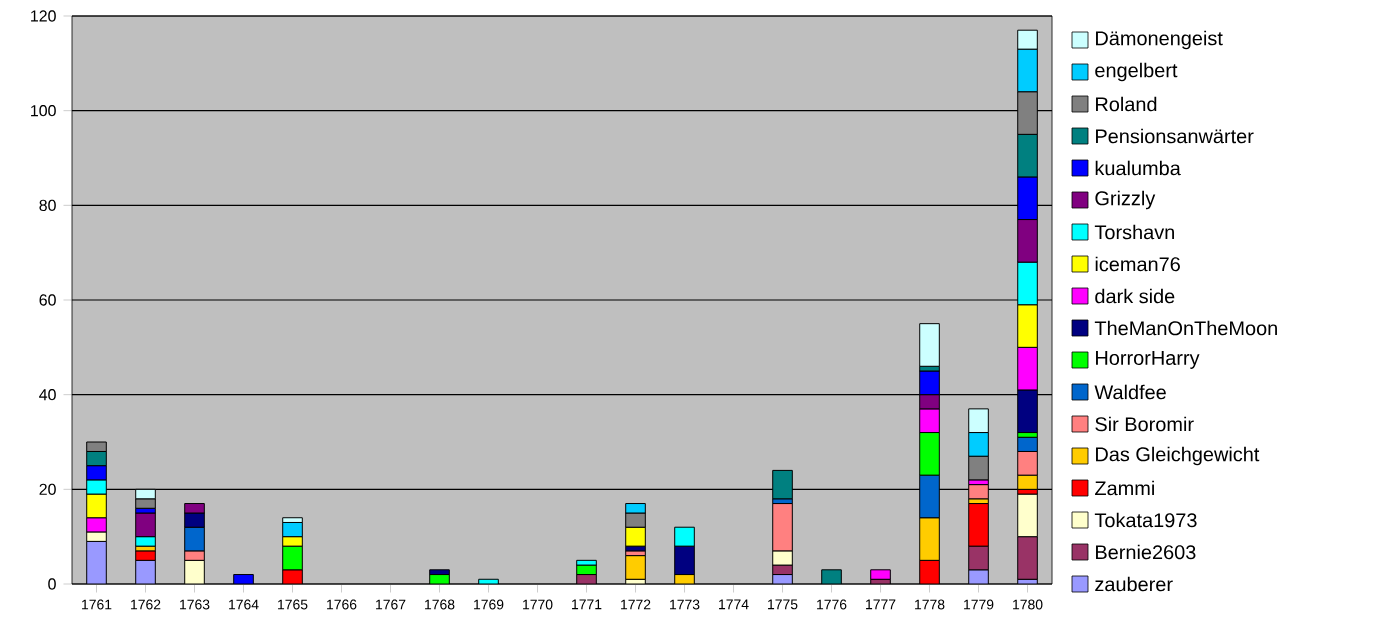 The width and height of the screenshot is (1380, 640). I want to click on legend-label: HorrorHarry, so click(1148, 360).